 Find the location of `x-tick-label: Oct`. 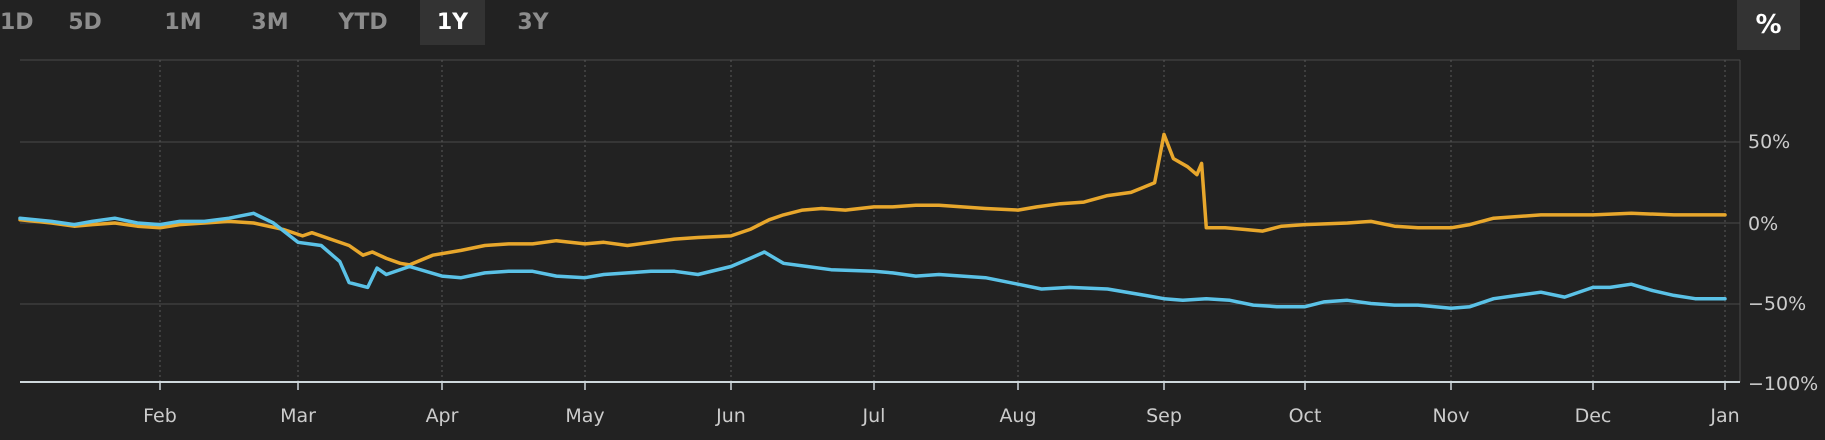

x-tick-label: Oct is located at coordinates (1305, 416).